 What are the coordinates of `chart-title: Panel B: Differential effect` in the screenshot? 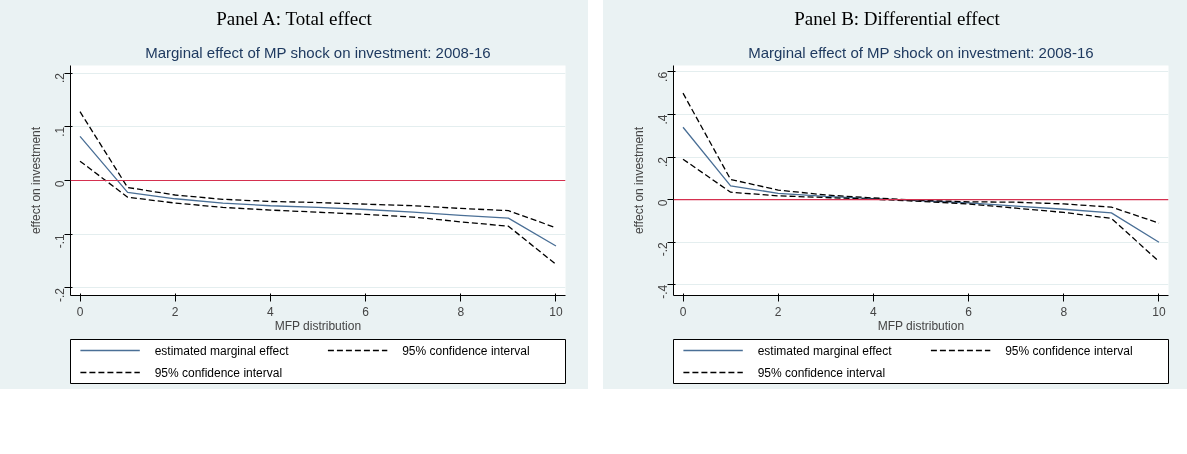 It's located at (897, 19).